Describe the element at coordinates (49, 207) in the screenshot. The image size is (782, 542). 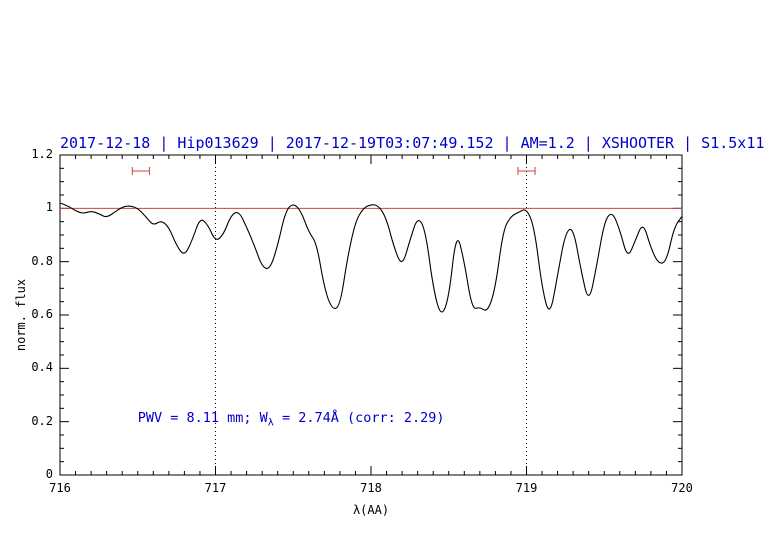
I see `y-tick-label: 1` at that location.